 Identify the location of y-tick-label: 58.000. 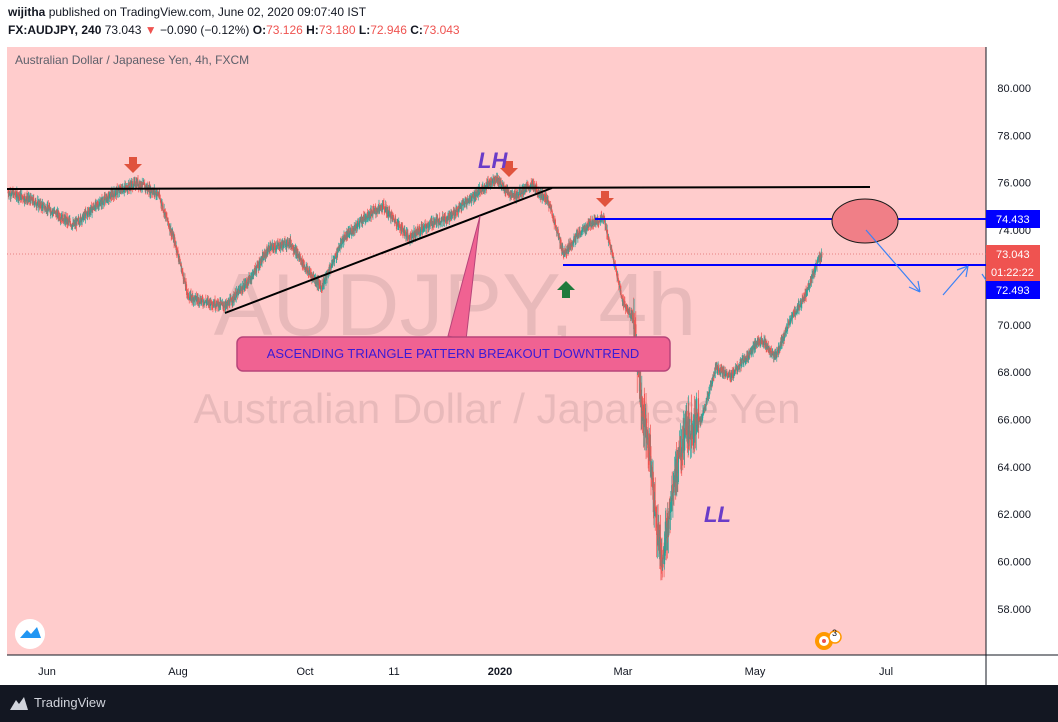
(1014, 610).